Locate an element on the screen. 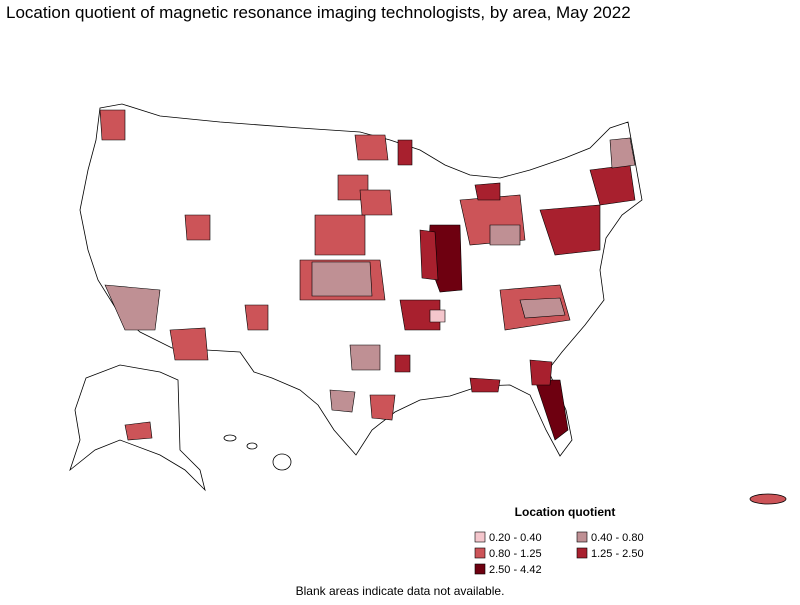 This screenshot has width=800, height=605. legend-label: 0.20 - 0.40 is located at coordinates (515, 538).